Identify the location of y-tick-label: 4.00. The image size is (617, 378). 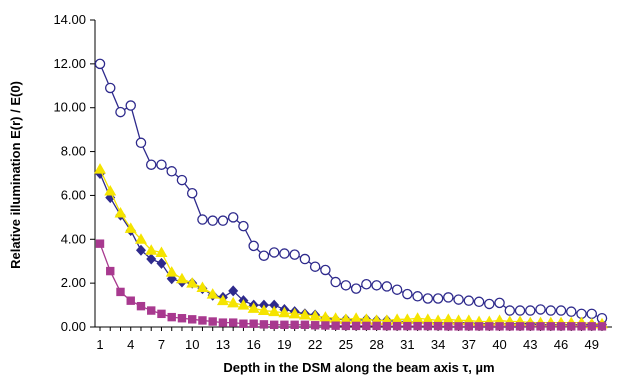
(73, 238).